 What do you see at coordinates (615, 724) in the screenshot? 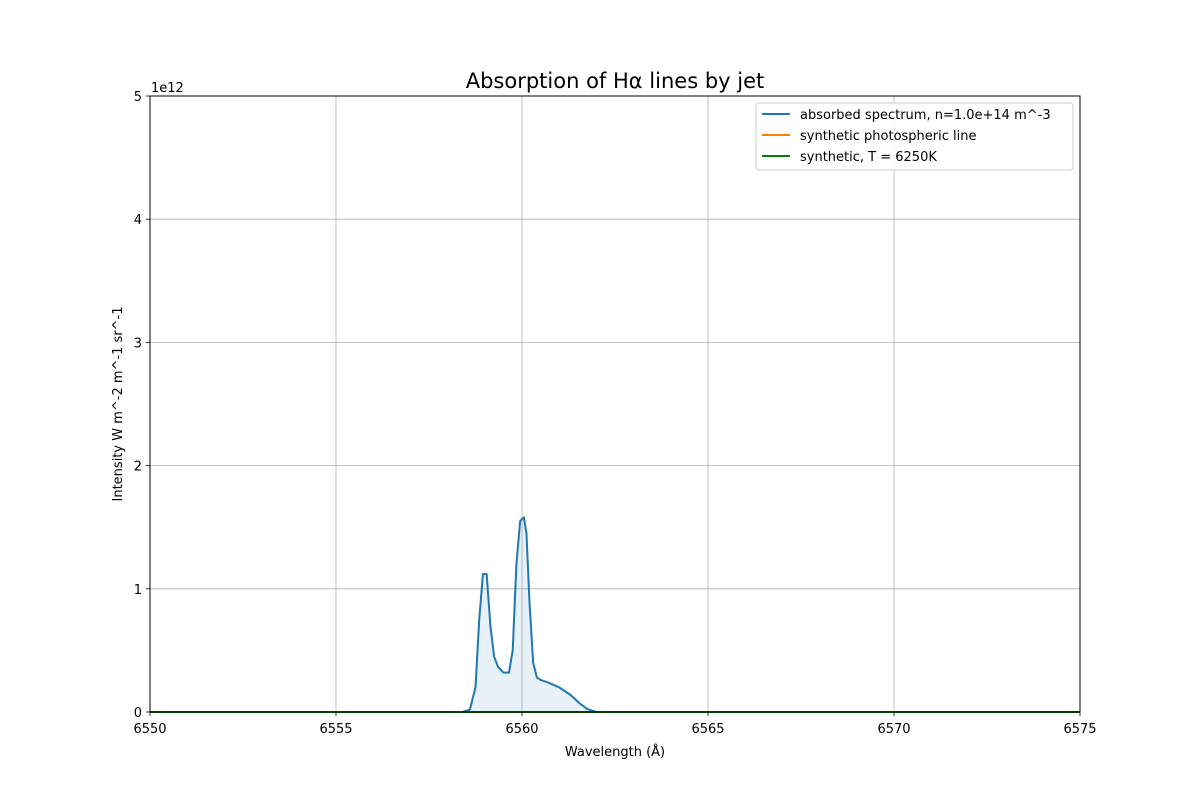
I see `x-axis: 6550 6555 6560 6565 6570 6575` at bounding box center [615, 724].